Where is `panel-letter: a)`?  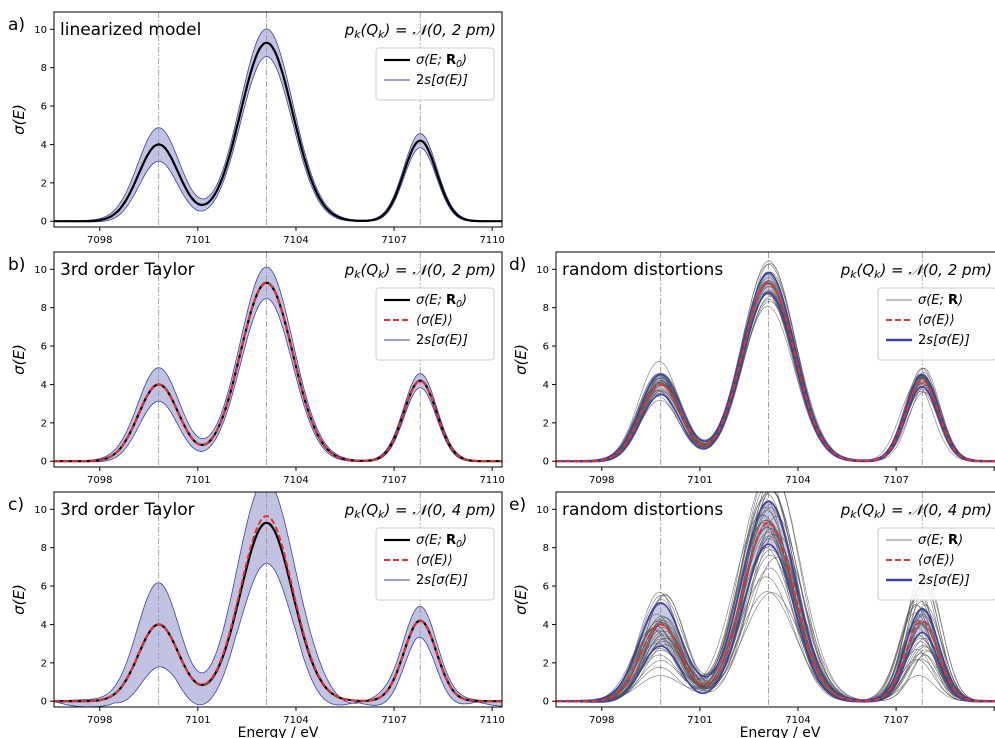
panel-letter: a) is located at coordinates (16, 25).